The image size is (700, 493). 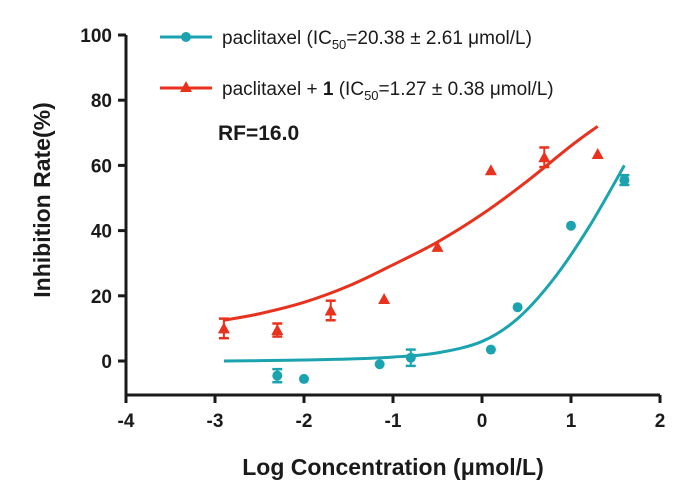 I want to click on legend-item-paclitaxel: paclitaxel (IC50=20.38 ± 2.61 μmol/L), so click(x=346, y=40).